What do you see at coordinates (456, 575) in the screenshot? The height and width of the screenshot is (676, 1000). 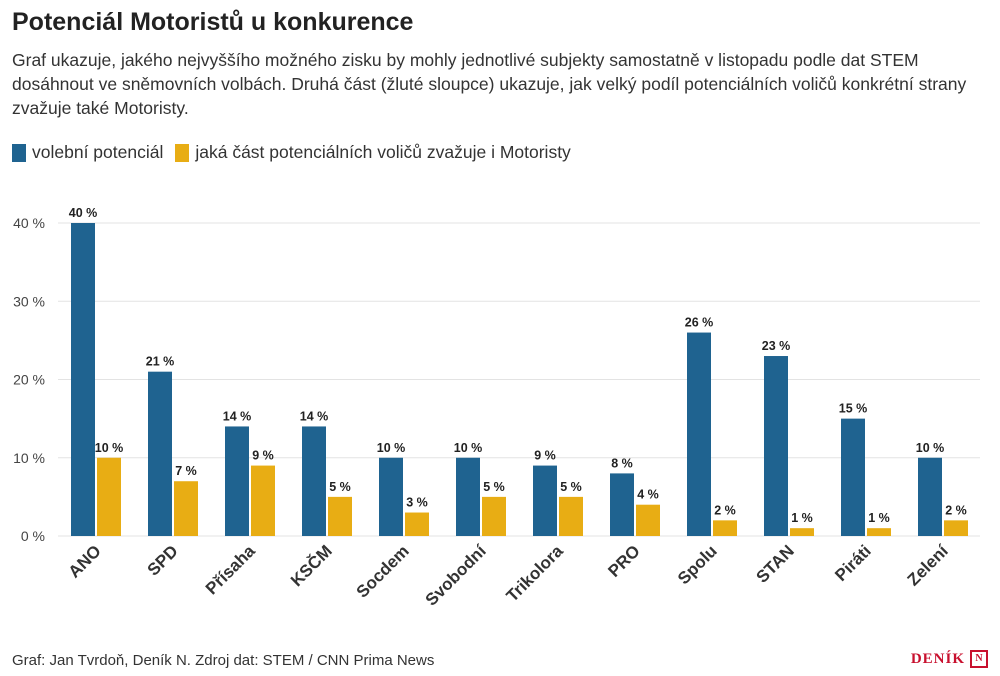 I see `x-tick-label: Svobodní` at bounding box center [456, 575].